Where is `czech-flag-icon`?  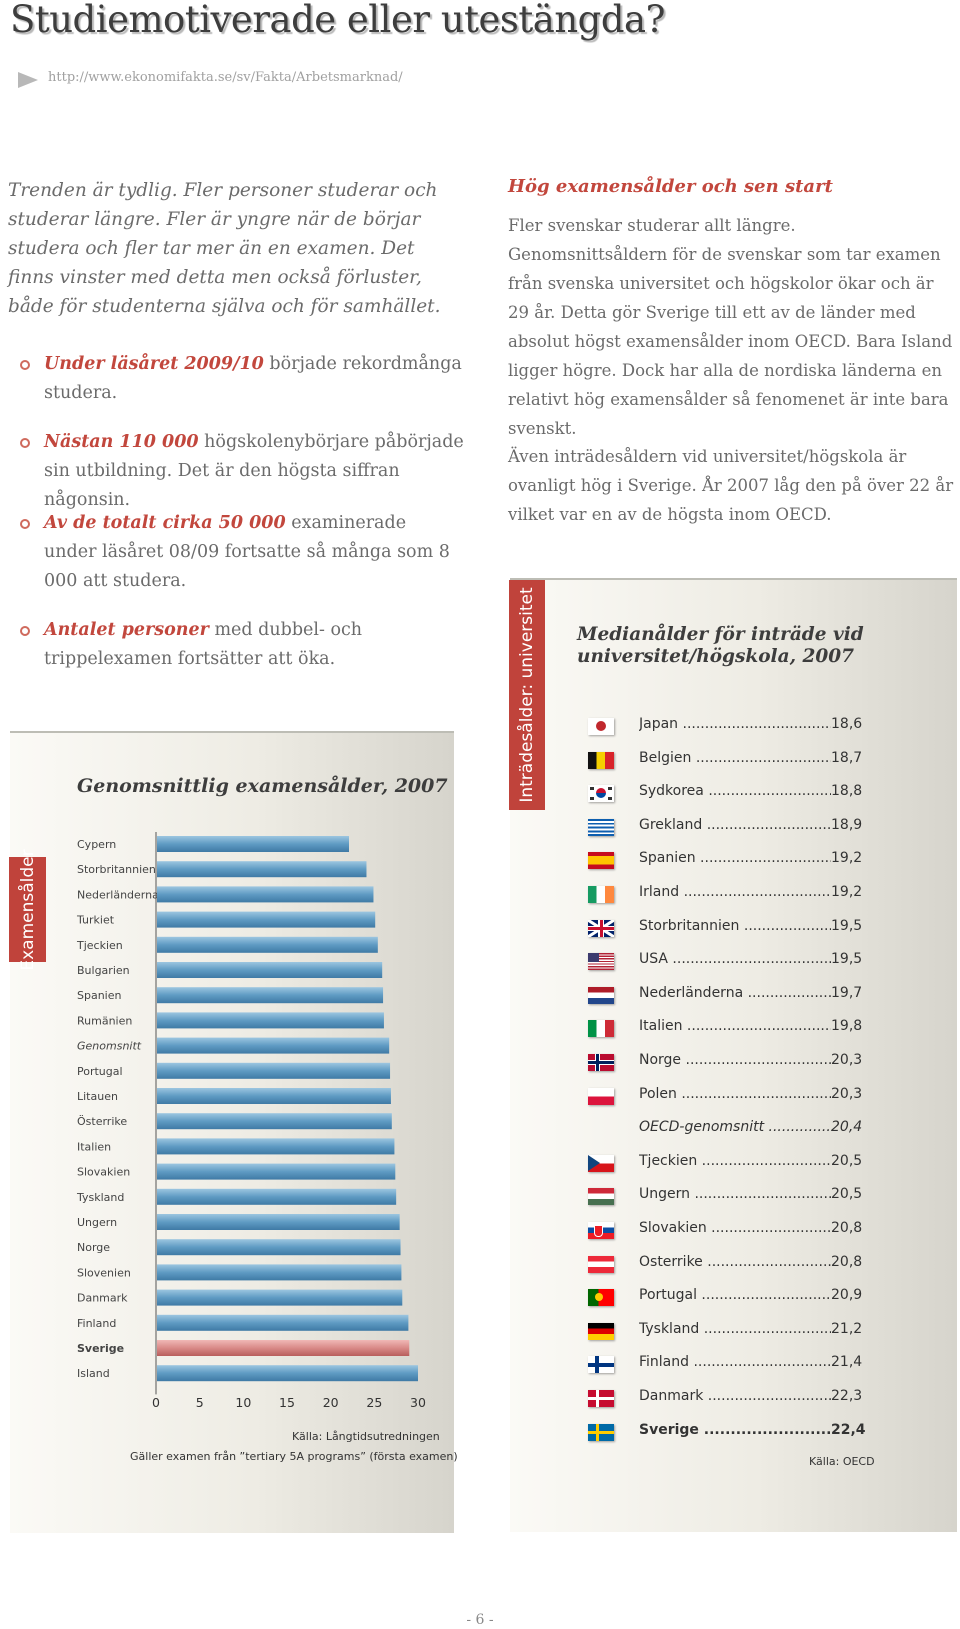
czech-flag-icon is located at coordinates (601, 1163).